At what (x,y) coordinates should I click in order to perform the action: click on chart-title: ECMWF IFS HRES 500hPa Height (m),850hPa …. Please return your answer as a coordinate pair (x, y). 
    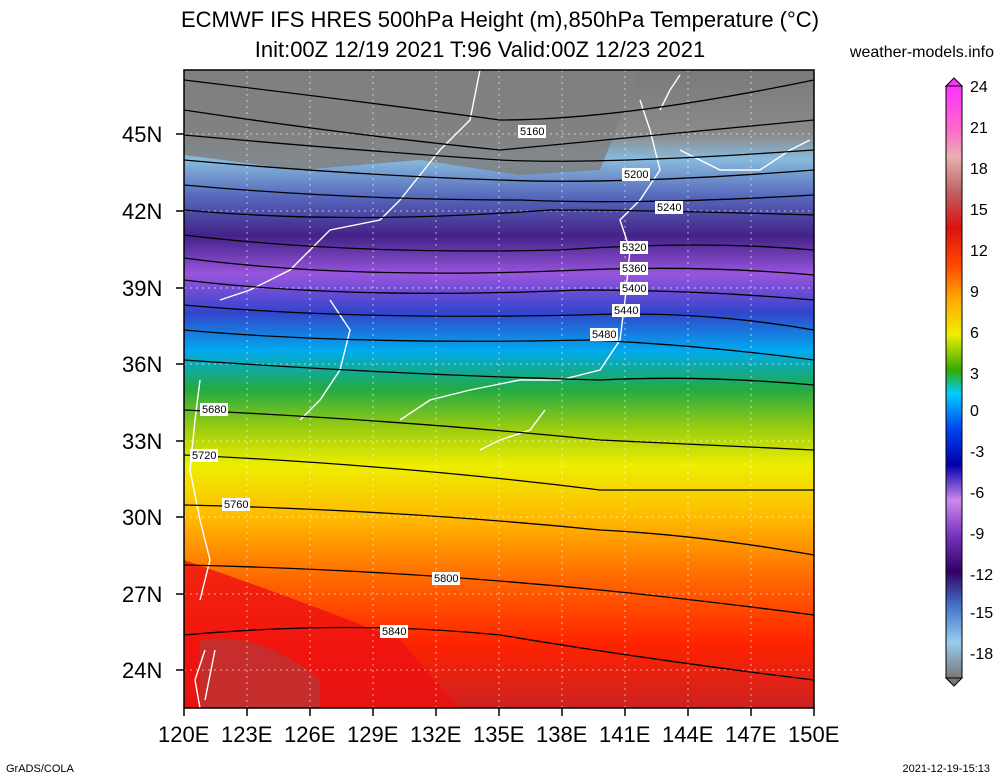
    Looking at the image, I should click on (500, 19).